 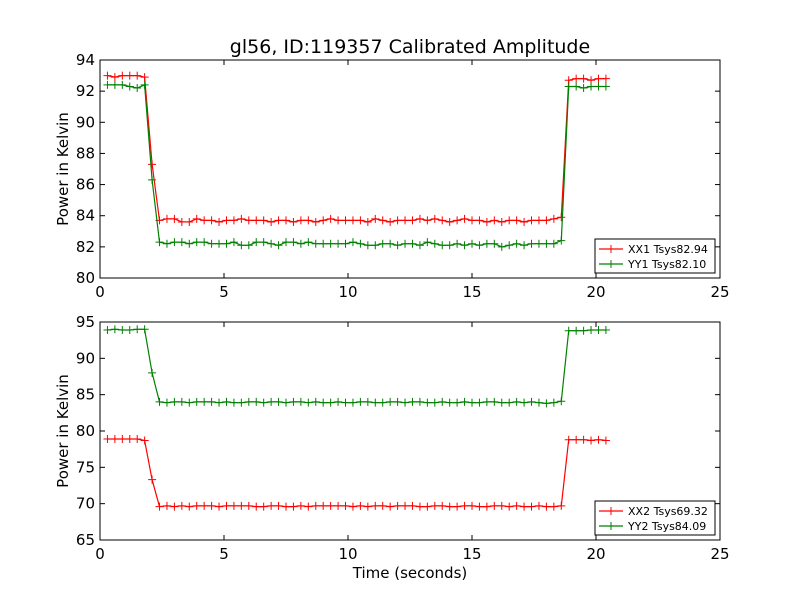 I want to click on y-tick-label: 94, so click(x=85, y=60).